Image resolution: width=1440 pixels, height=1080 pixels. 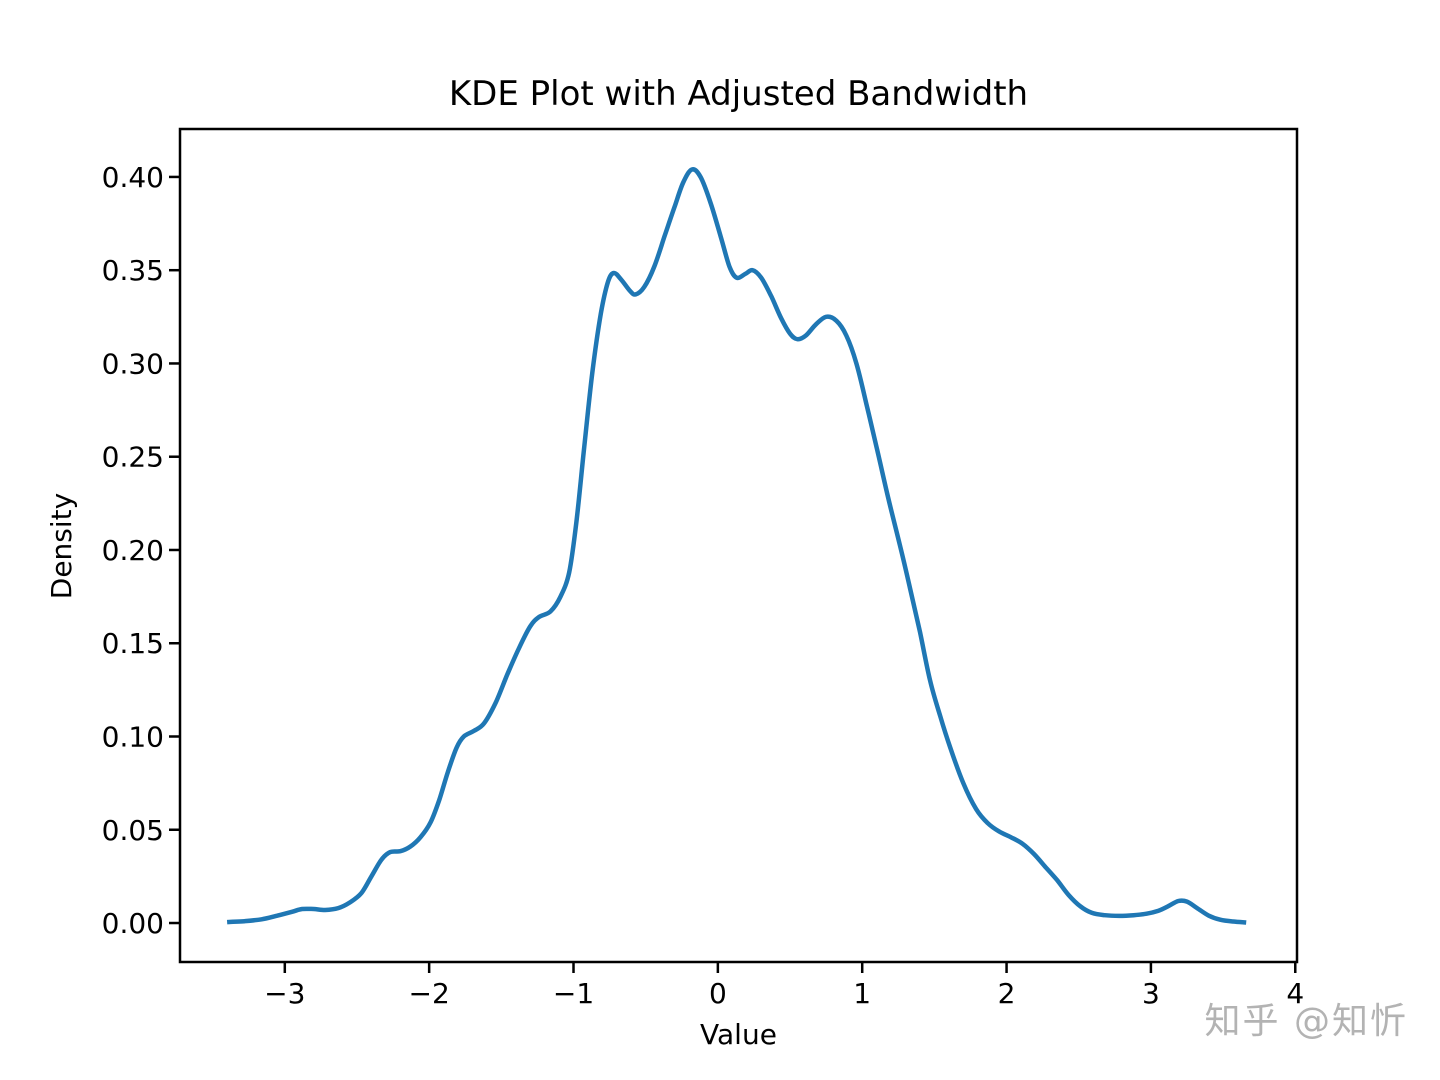 I want to click on y-tick-label: 0.15, so click(x=133, y=643).